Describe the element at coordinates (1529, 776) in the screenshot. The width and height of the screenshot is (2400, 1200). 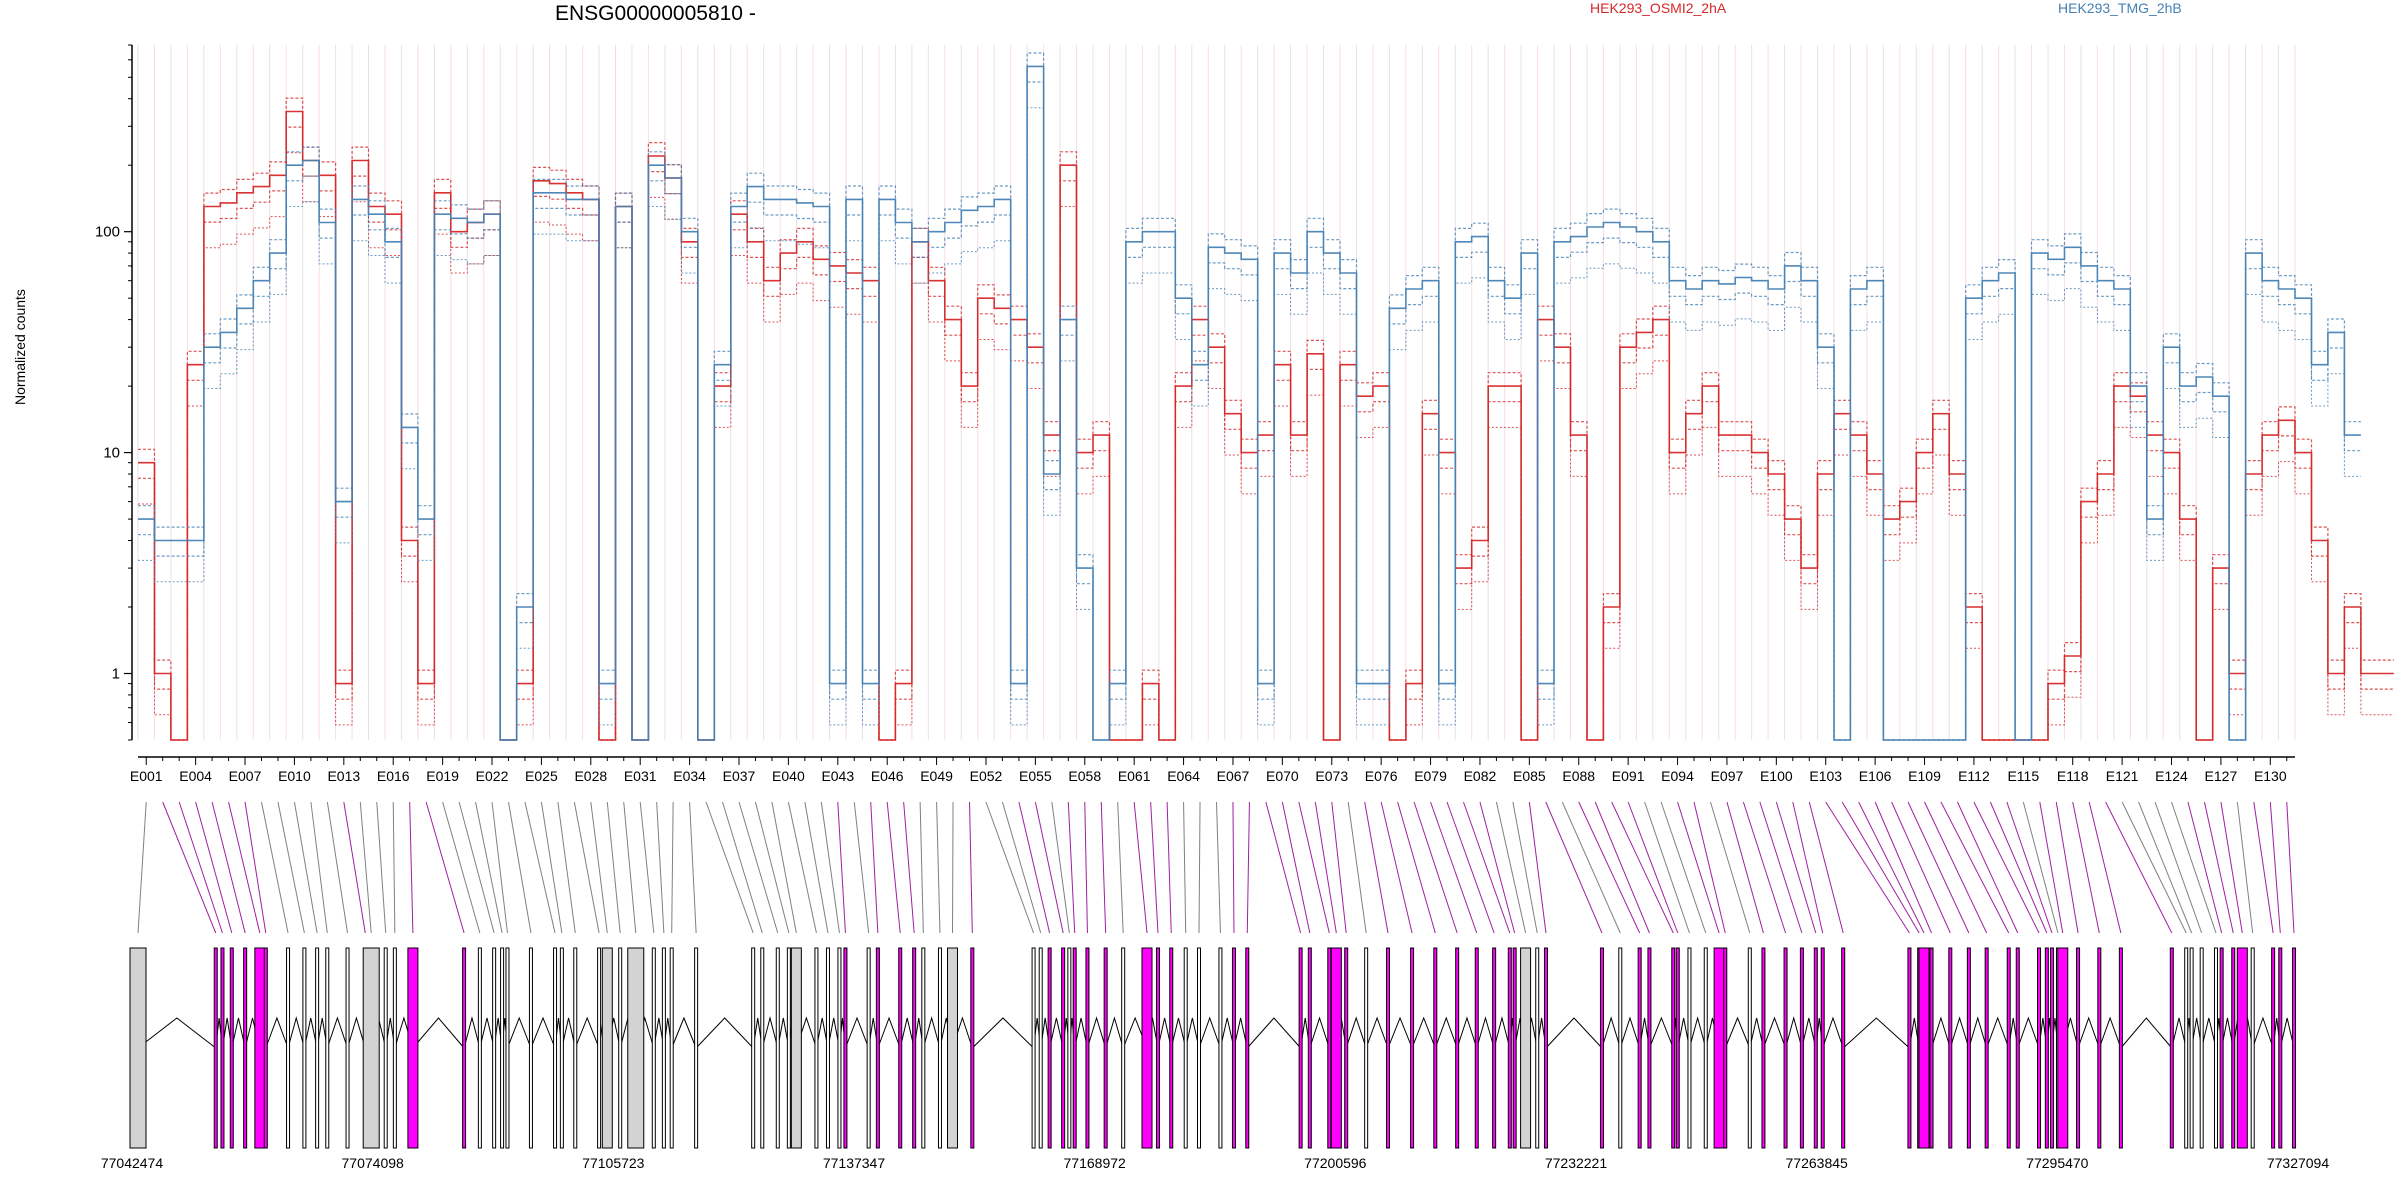
I see `x-tick-label: E085` at that location.